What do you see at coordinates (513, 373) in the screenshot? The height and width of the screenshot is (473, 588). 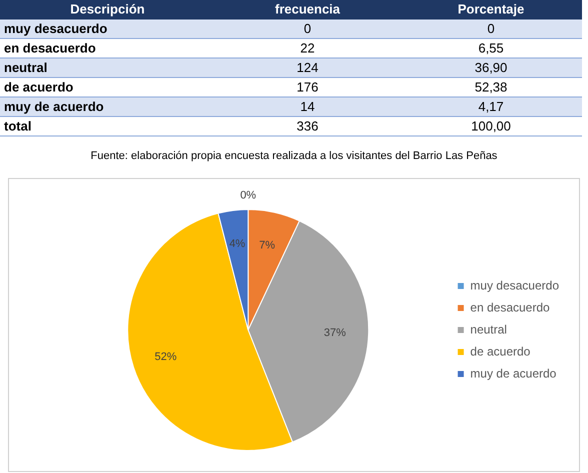 I see `legend-label: muy de acuerdo` at bounding box center [513, 373].